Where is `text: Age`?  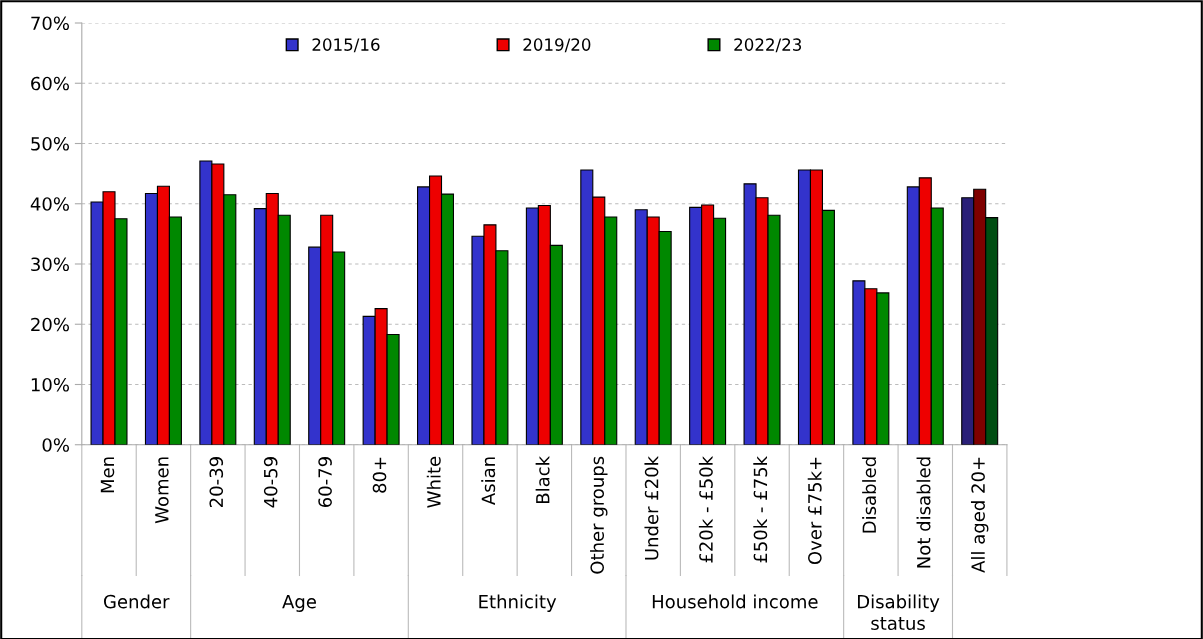 text: Age is located at coordinates (299, 603).